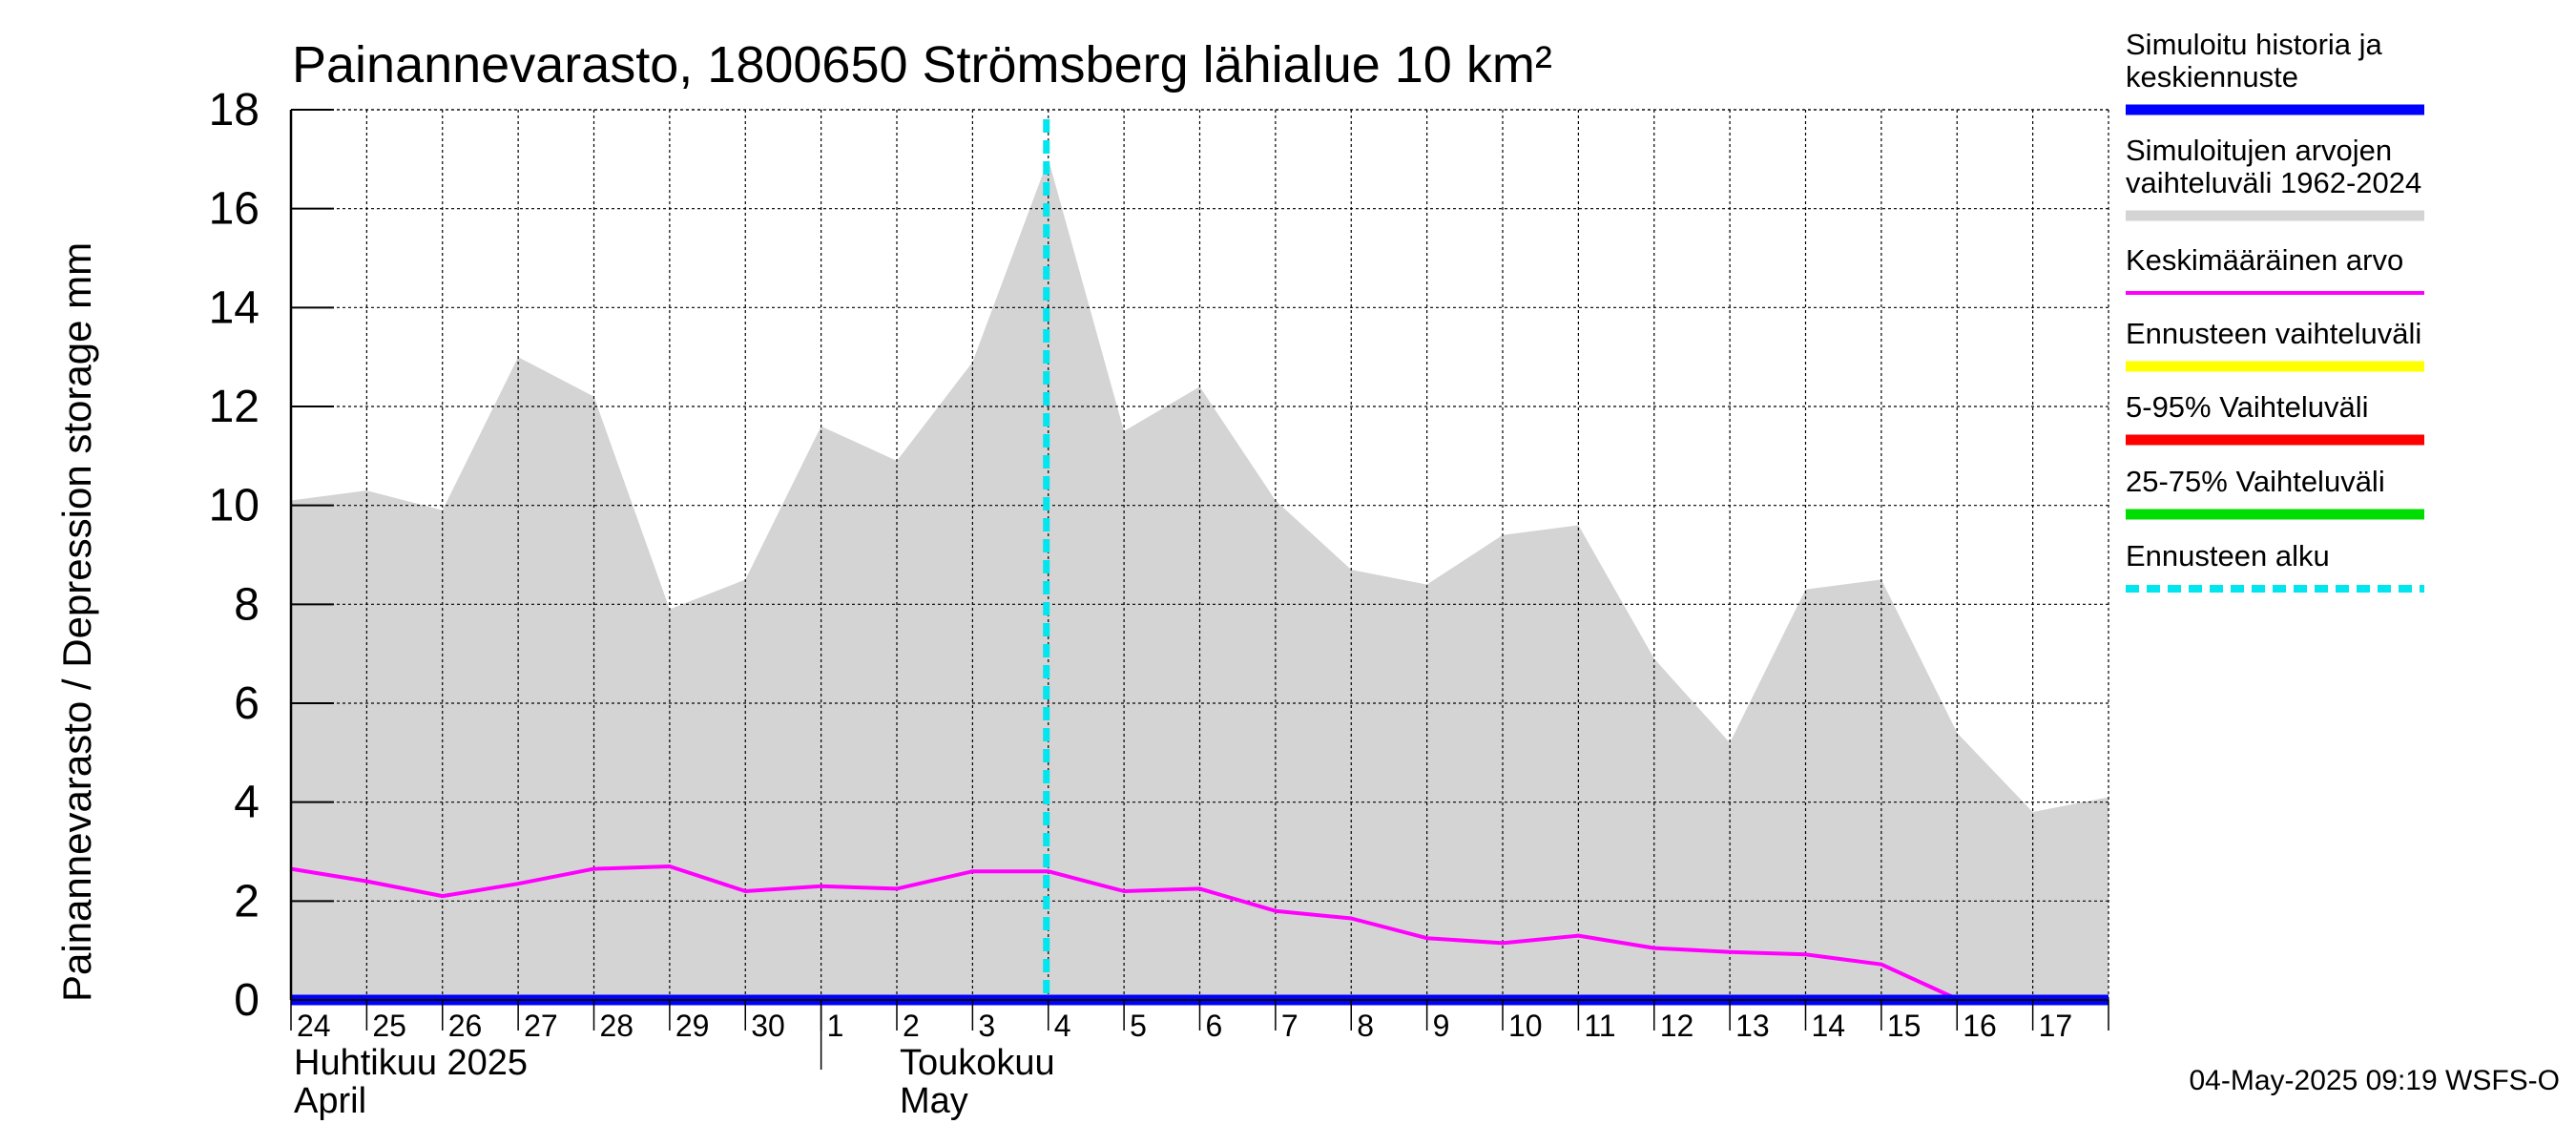 This screenshot has height=1145, width=2576. What do you see at coordinates (1365, 1026) in the screenshot?
I see `x-tick-label: 8` at bounding box center [1365, 1026].